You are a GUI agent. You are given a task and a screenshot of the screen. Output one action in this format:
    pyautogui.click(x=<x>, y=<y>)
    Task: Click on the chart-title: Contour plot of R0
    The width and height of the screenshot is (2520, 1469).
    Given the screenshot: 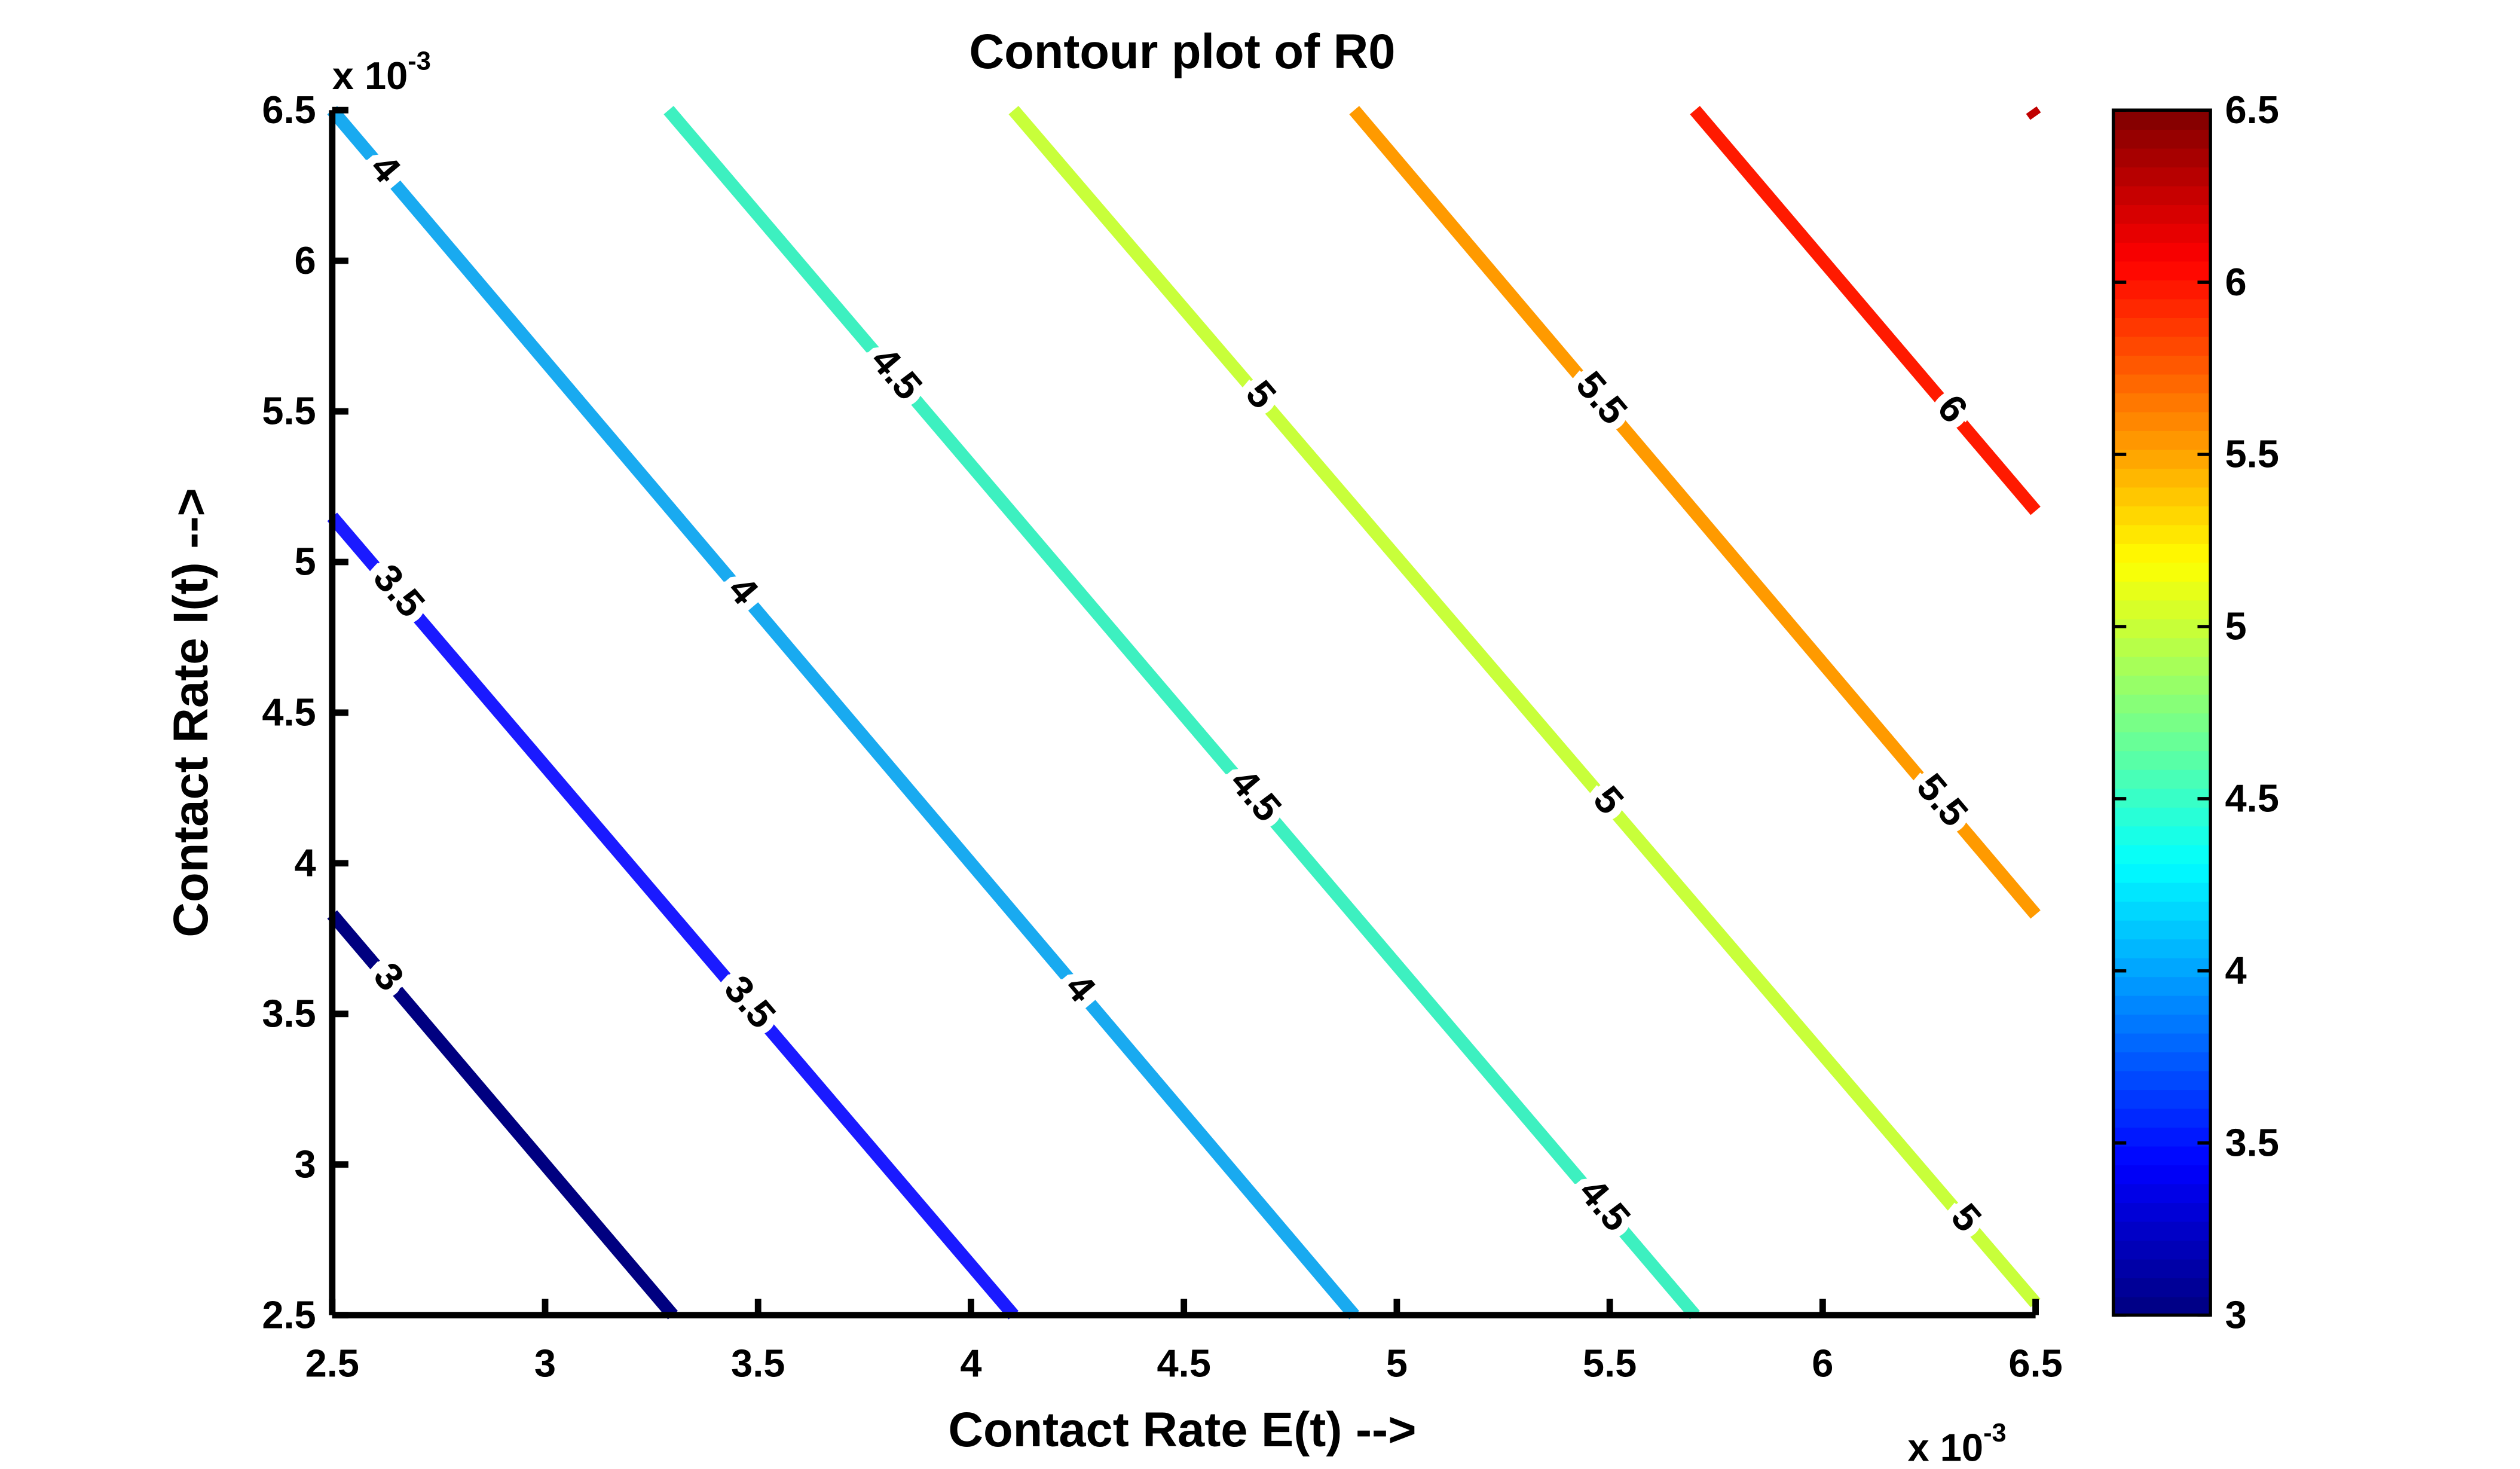 What is the action you would take?
    pyautogui.click(x=1182, y=52)
    